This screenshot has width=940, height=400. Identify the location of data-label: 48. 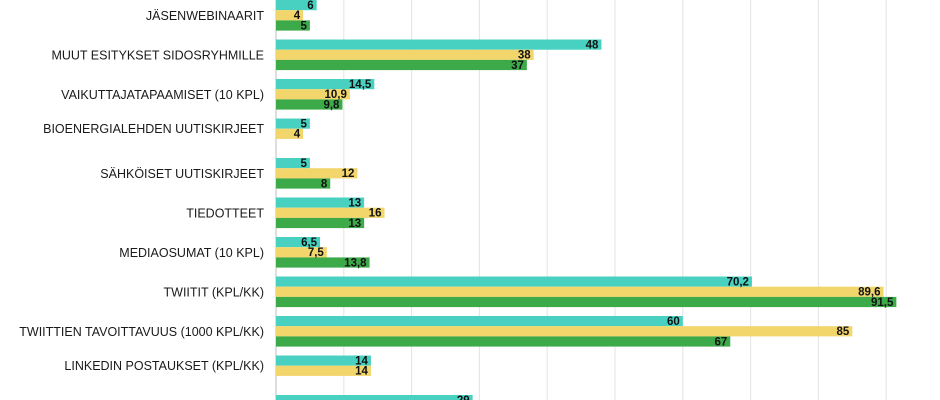
(592, 46).